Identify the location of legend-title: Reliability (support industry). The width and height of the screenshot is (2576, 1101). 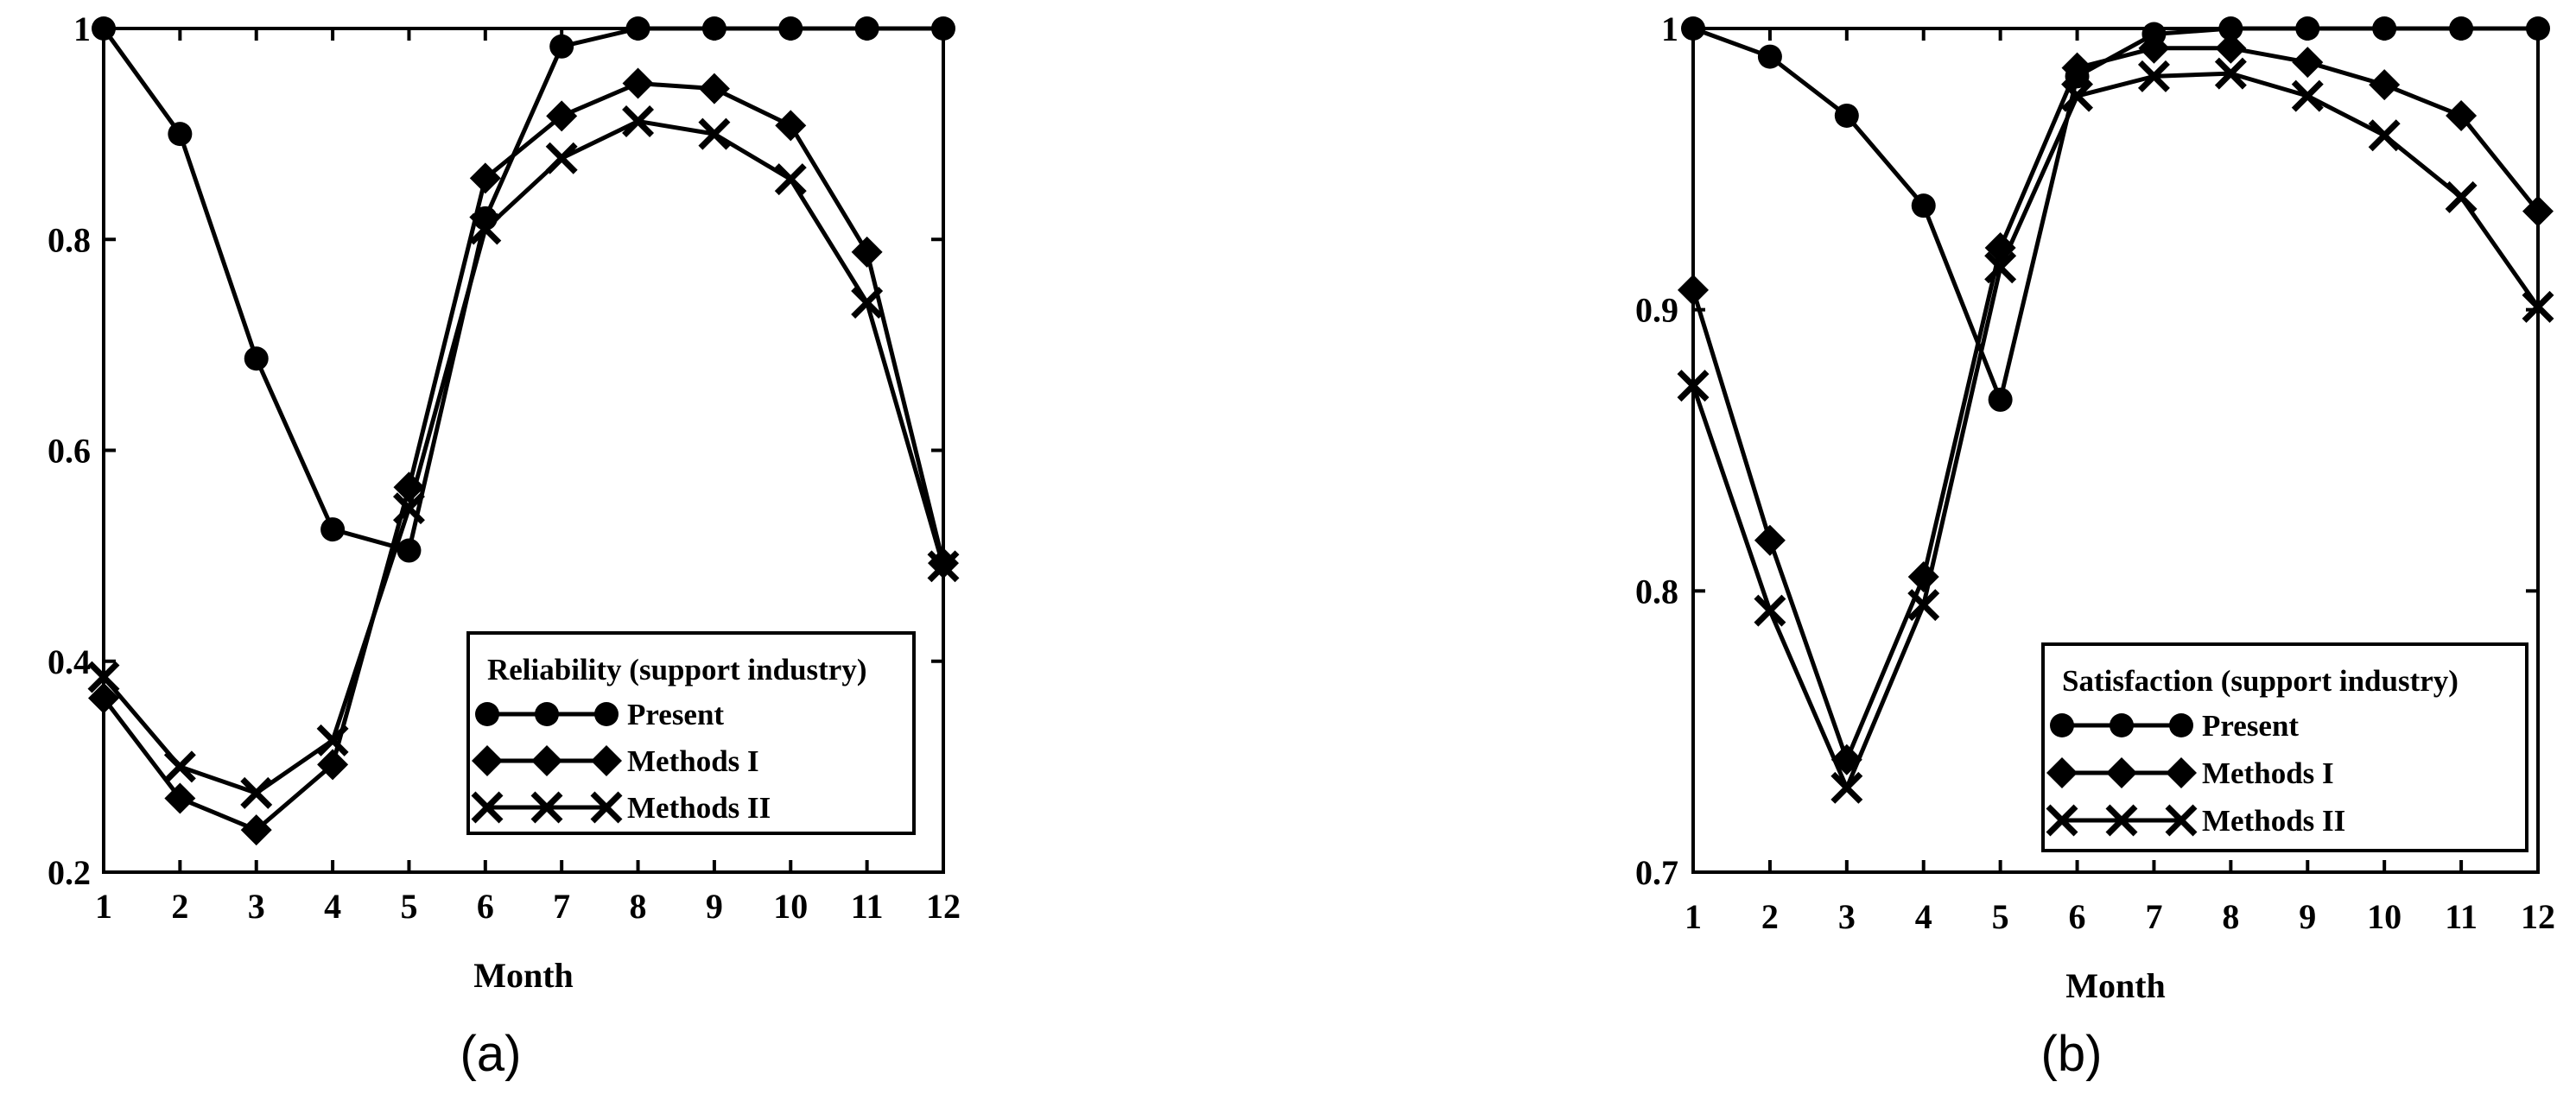
(677, 670).